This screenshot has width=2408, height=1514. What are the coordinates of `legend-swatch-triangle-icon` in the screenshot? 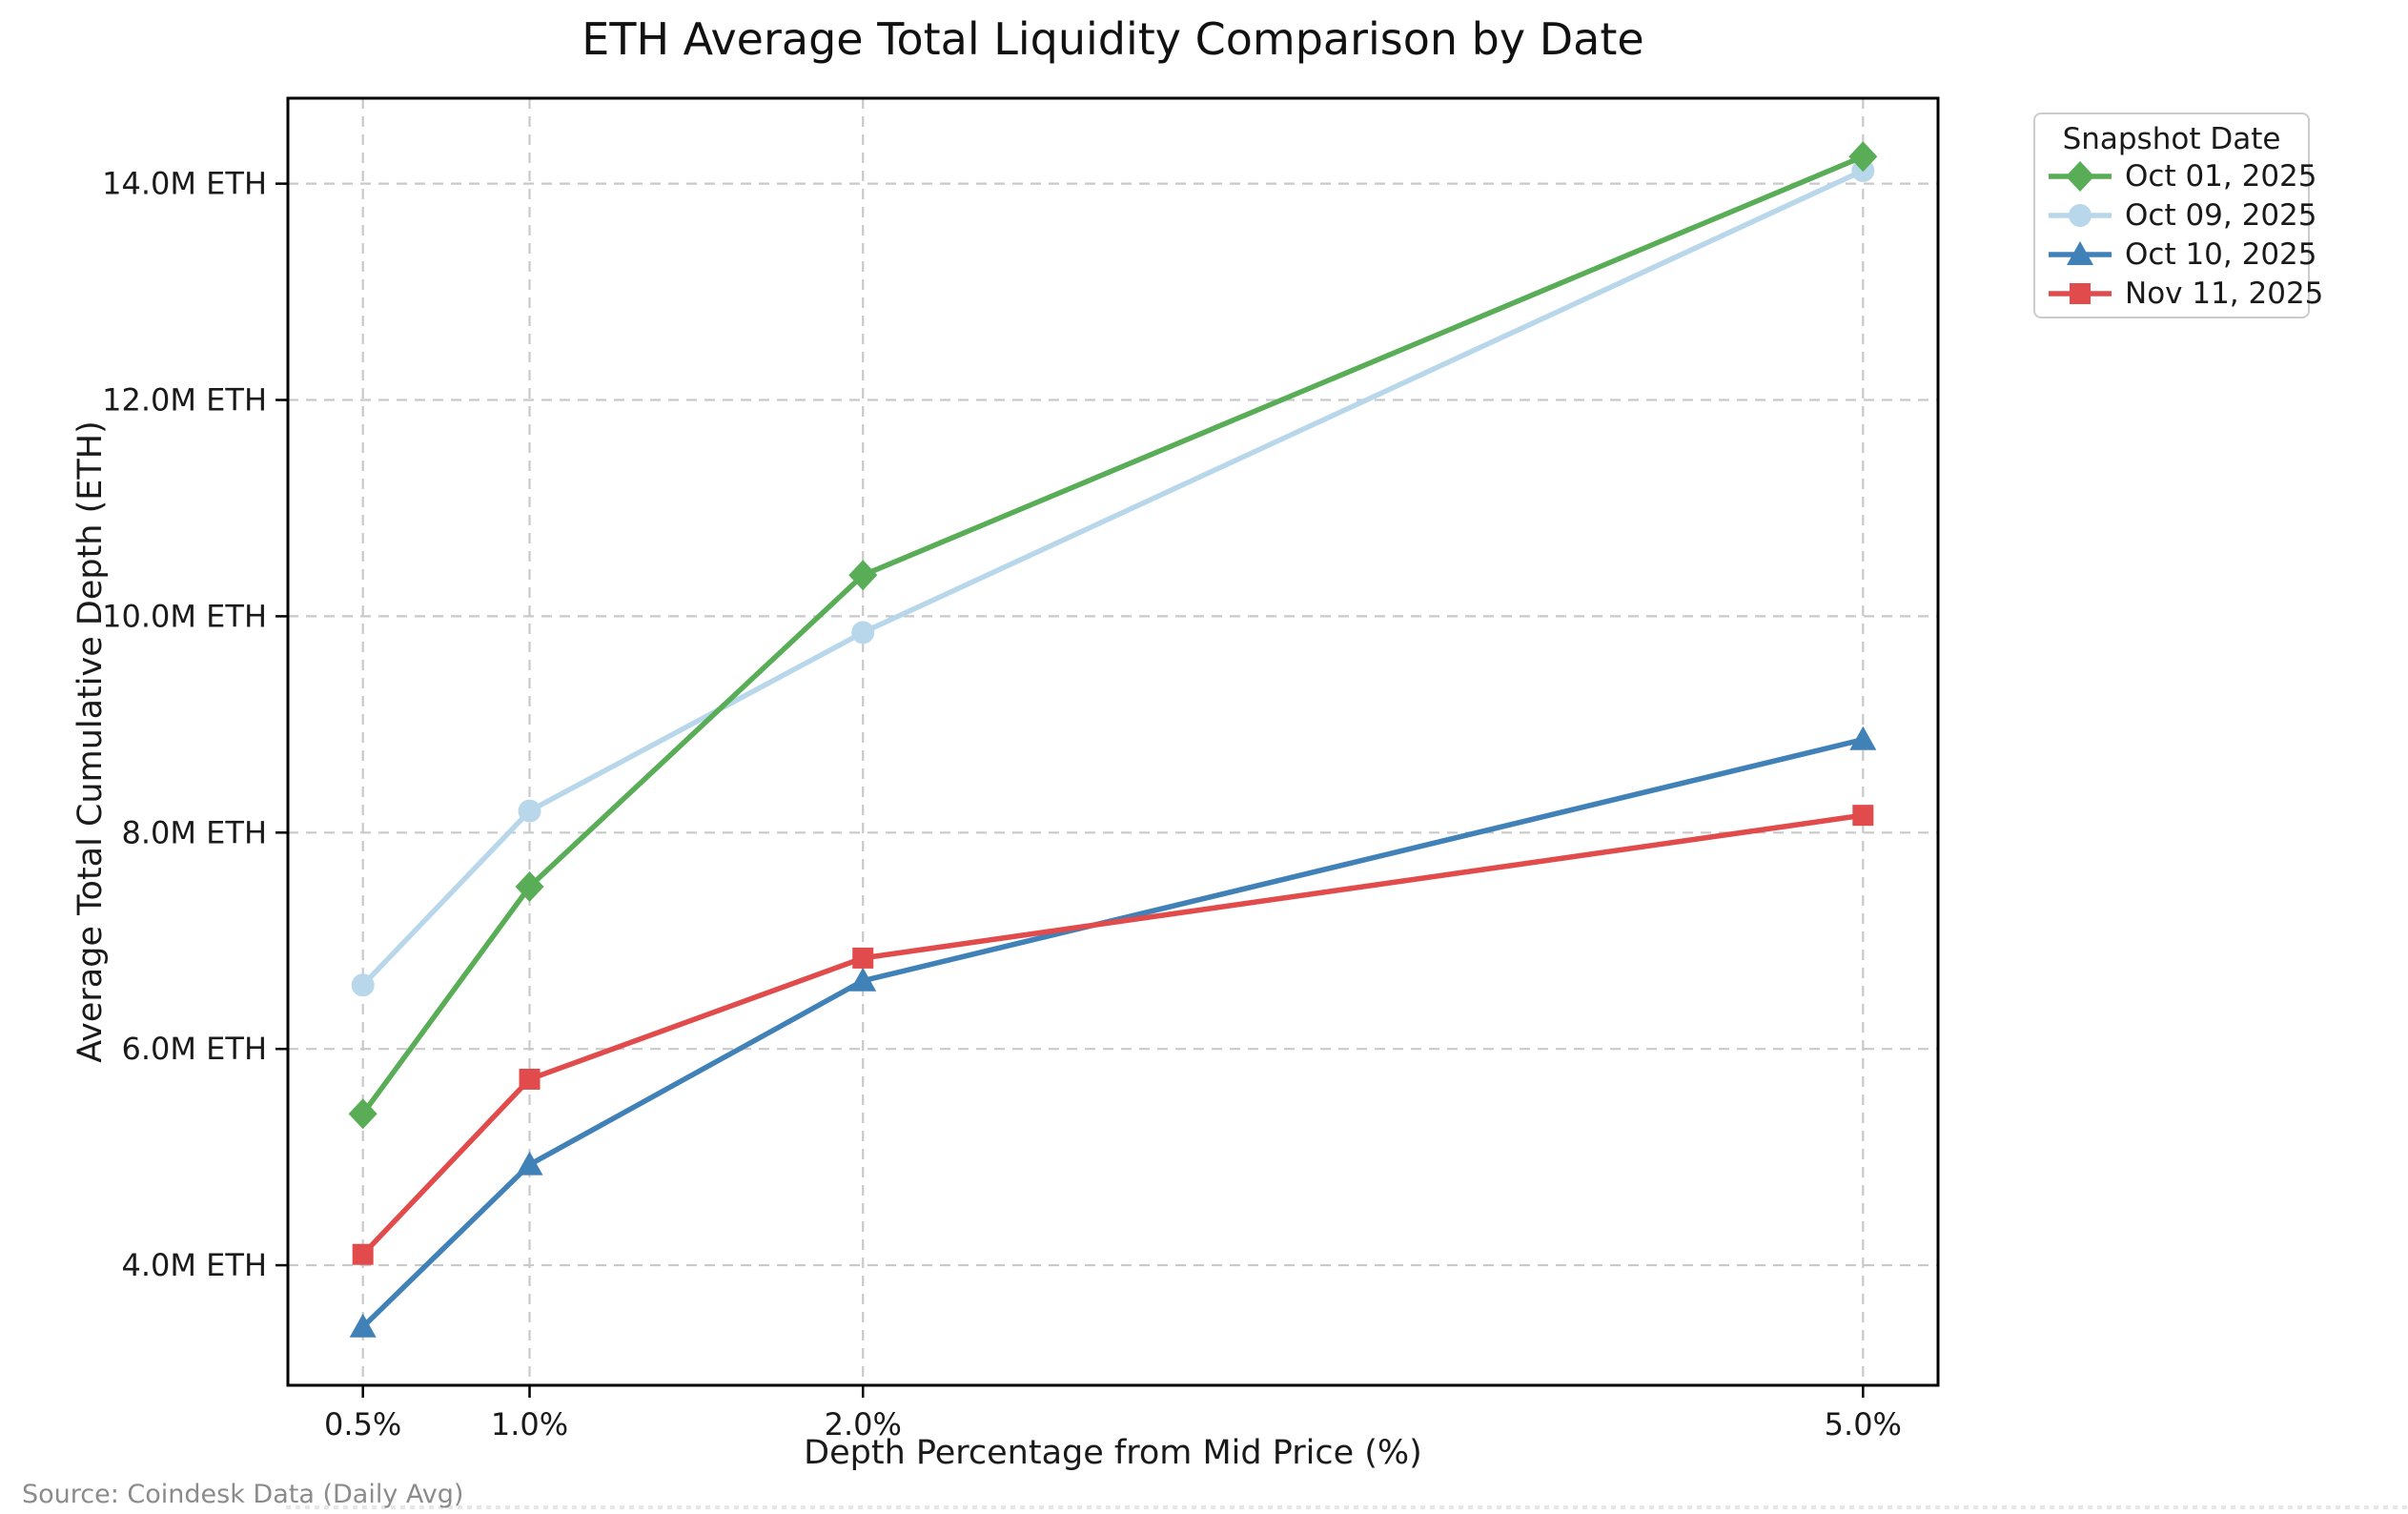 It's located at (2080, 252).